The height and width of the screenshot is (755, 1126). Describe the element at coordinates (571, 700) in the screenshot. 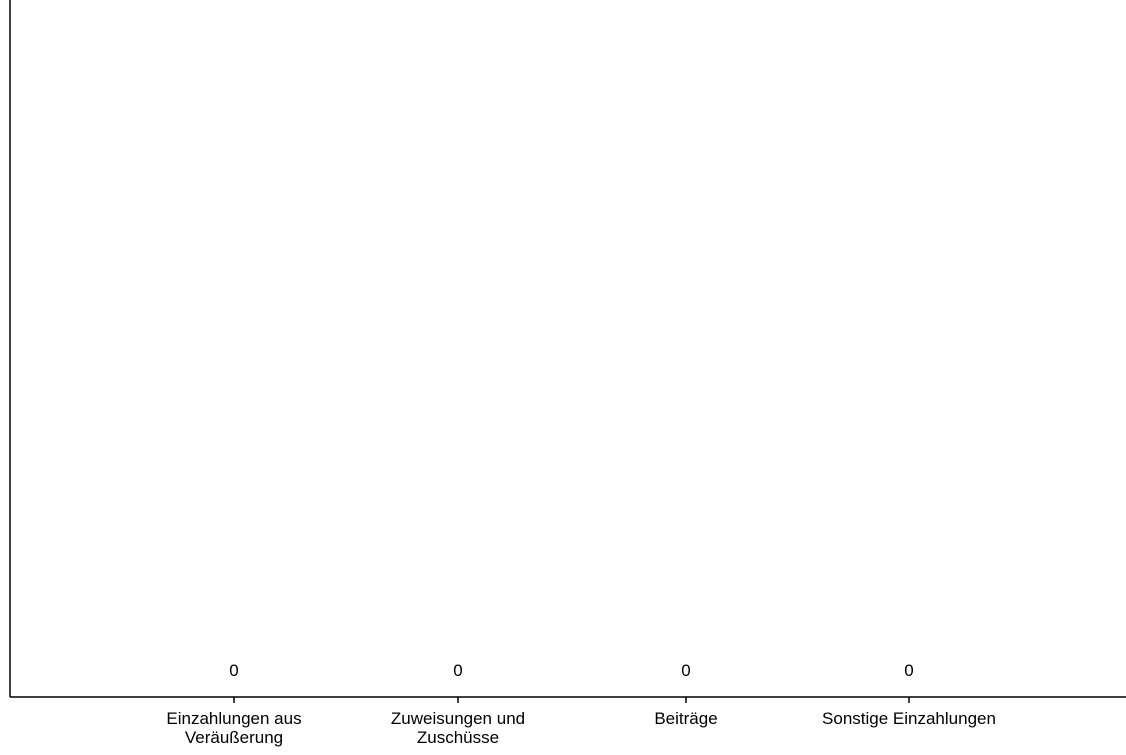

I see `x-axis-ticks` at that location.